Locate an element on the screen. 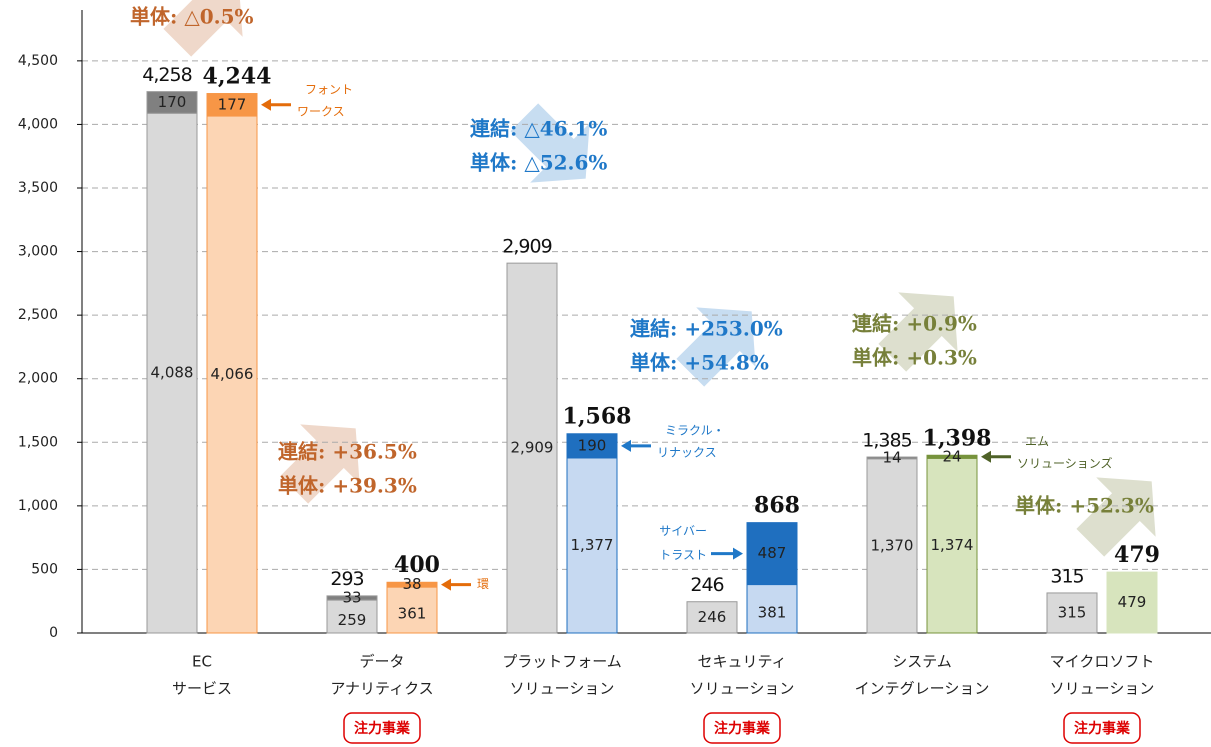 The height and width of the screenshot is (747, 1211). segment-label: 381 is located at coordinates (772, 612).